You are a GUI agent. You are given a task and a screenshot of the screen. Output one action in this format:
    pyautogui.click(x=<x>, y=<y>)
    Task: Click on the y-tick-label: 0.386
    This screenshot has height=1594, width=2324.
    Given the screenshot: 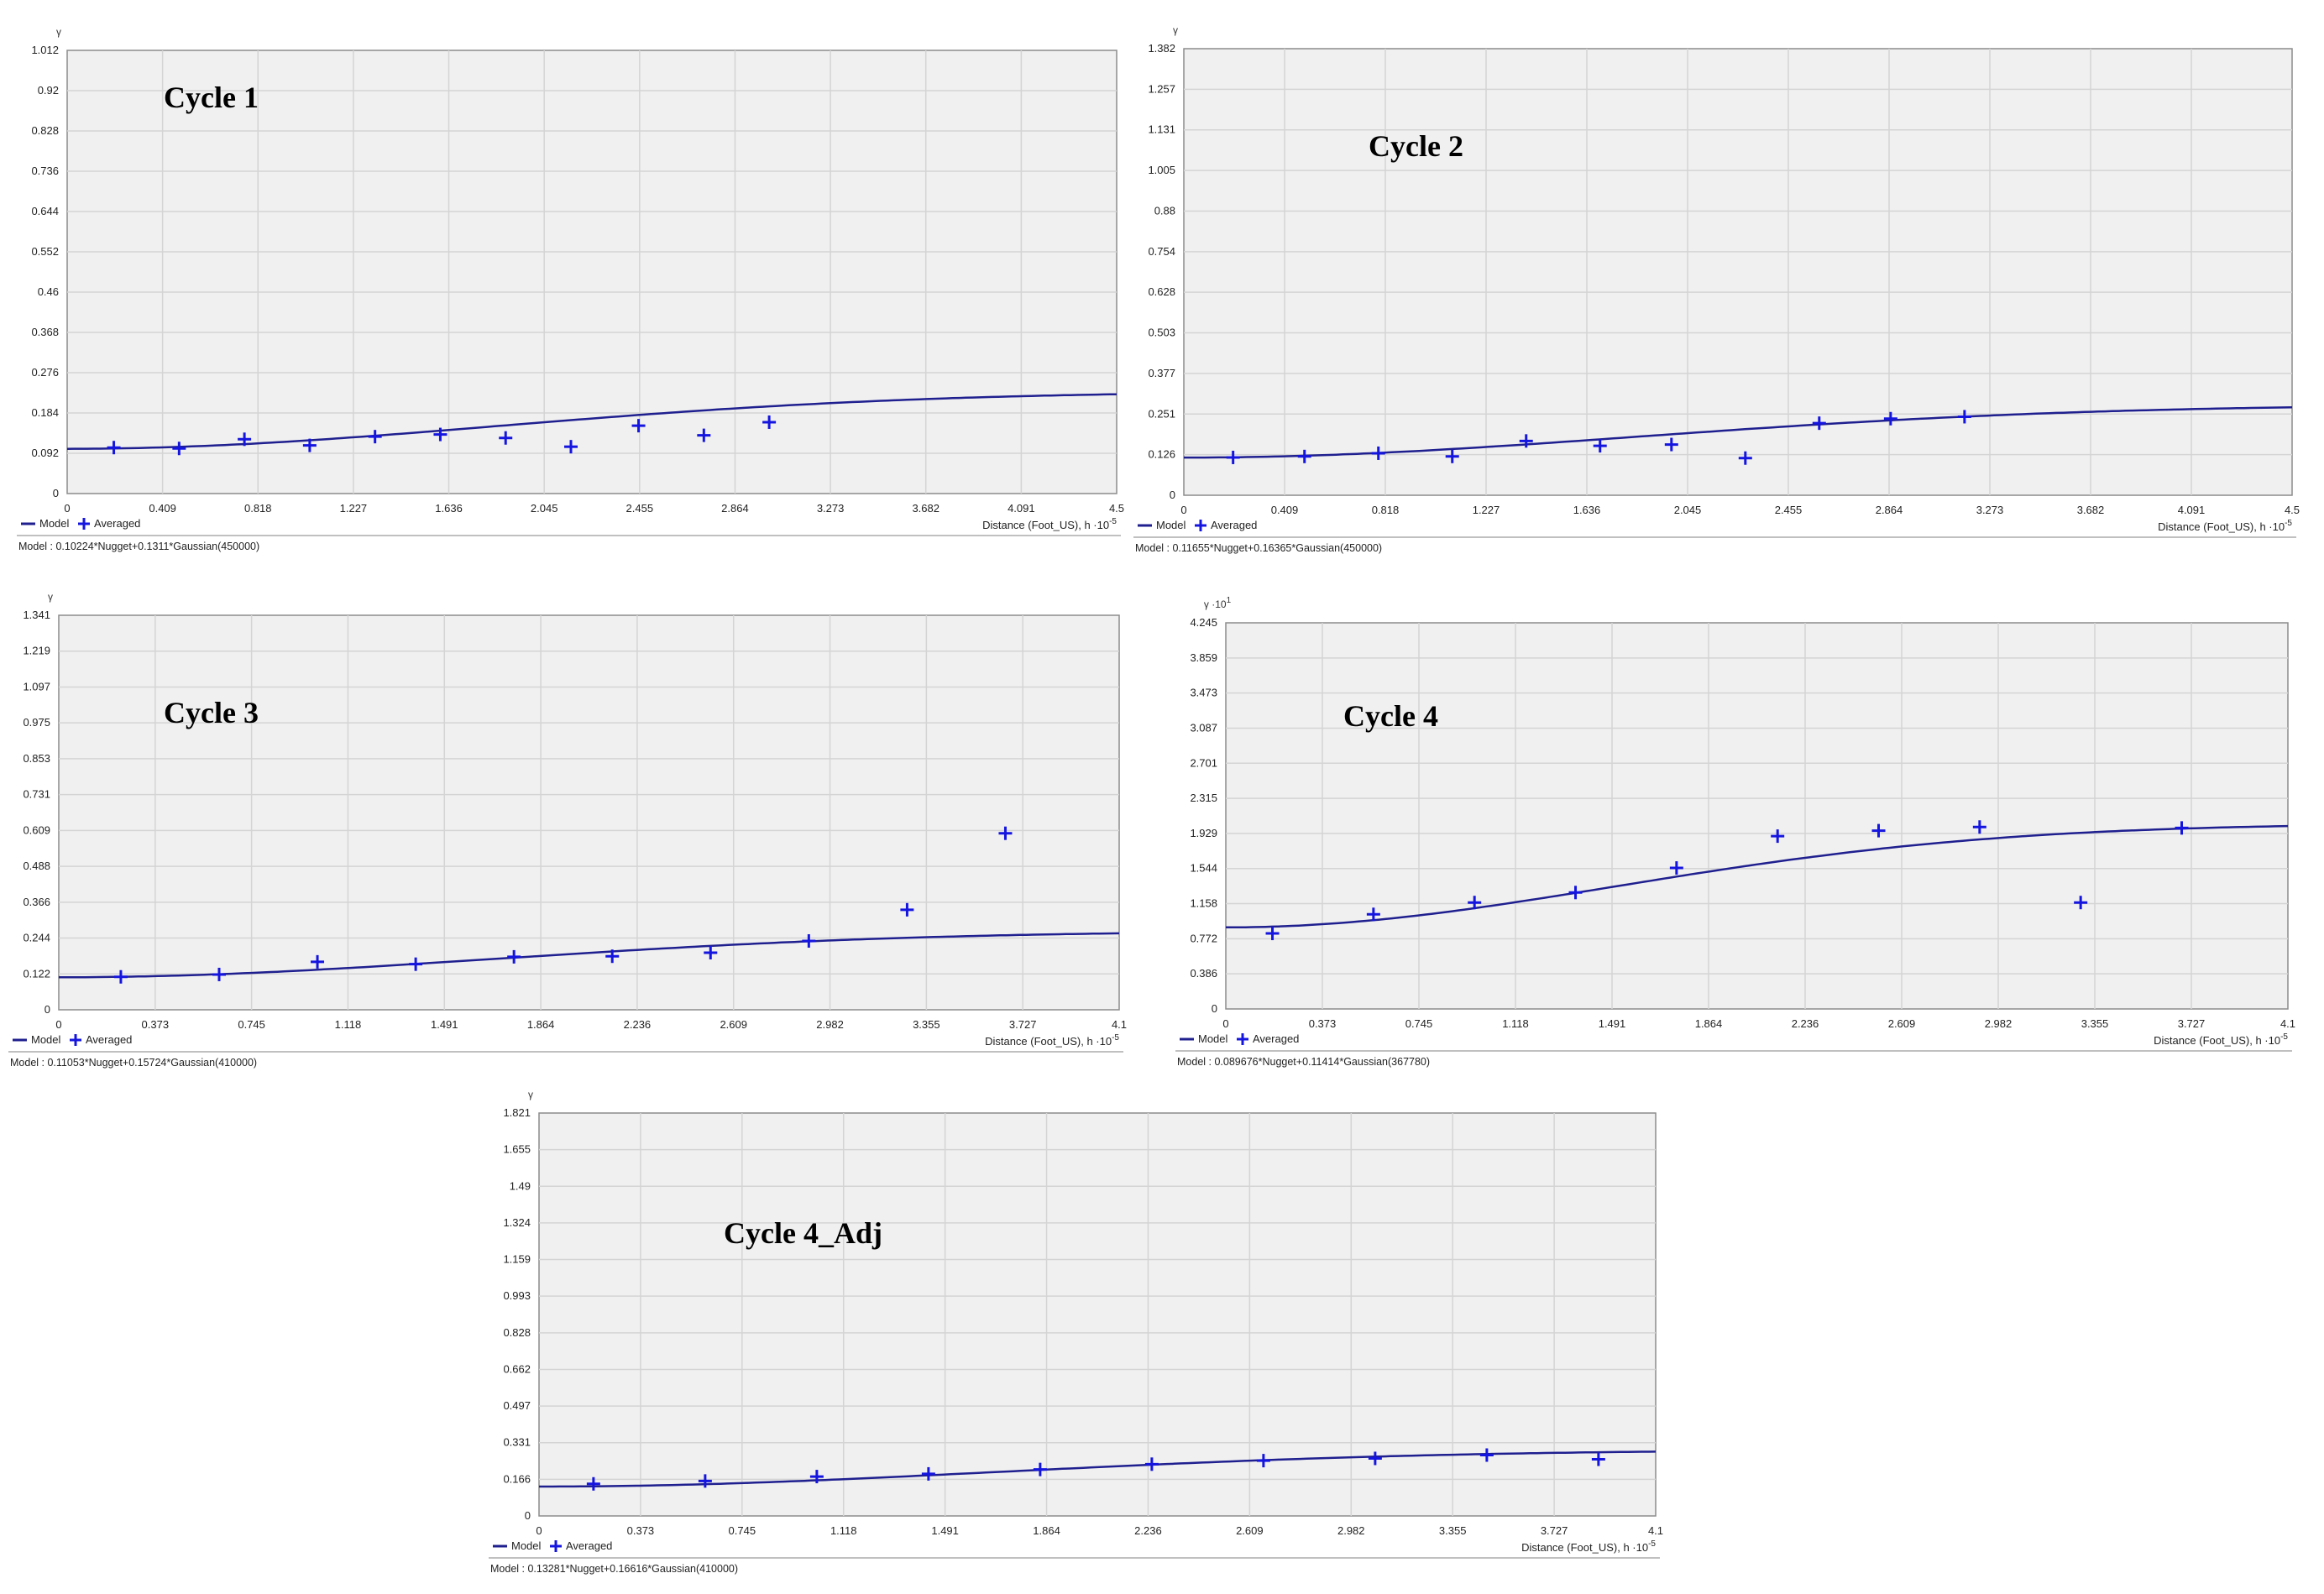 What is the action you would take?
    pyautogui.click(x=1204, y=974)
    